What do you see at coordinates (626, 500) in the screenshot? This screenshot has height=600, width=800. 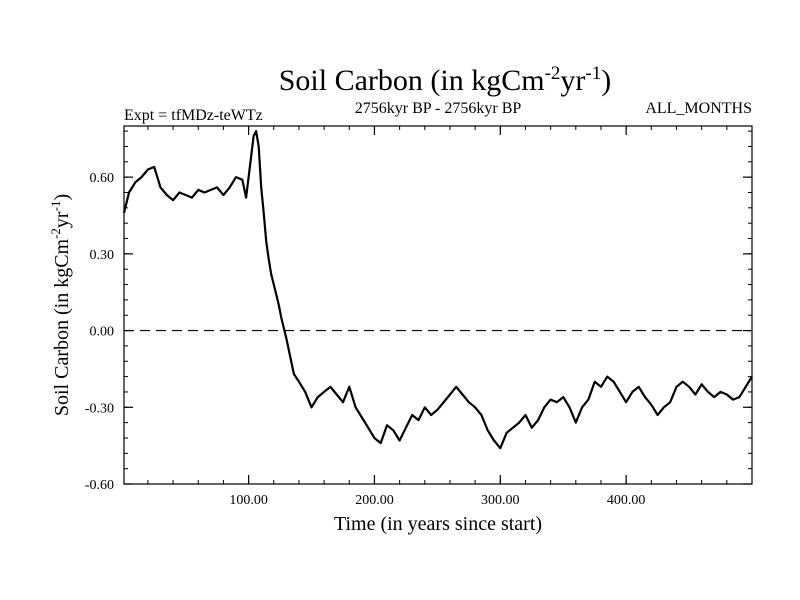 I see `x-tick-label: 400.00` at bounding box center [626, 500].